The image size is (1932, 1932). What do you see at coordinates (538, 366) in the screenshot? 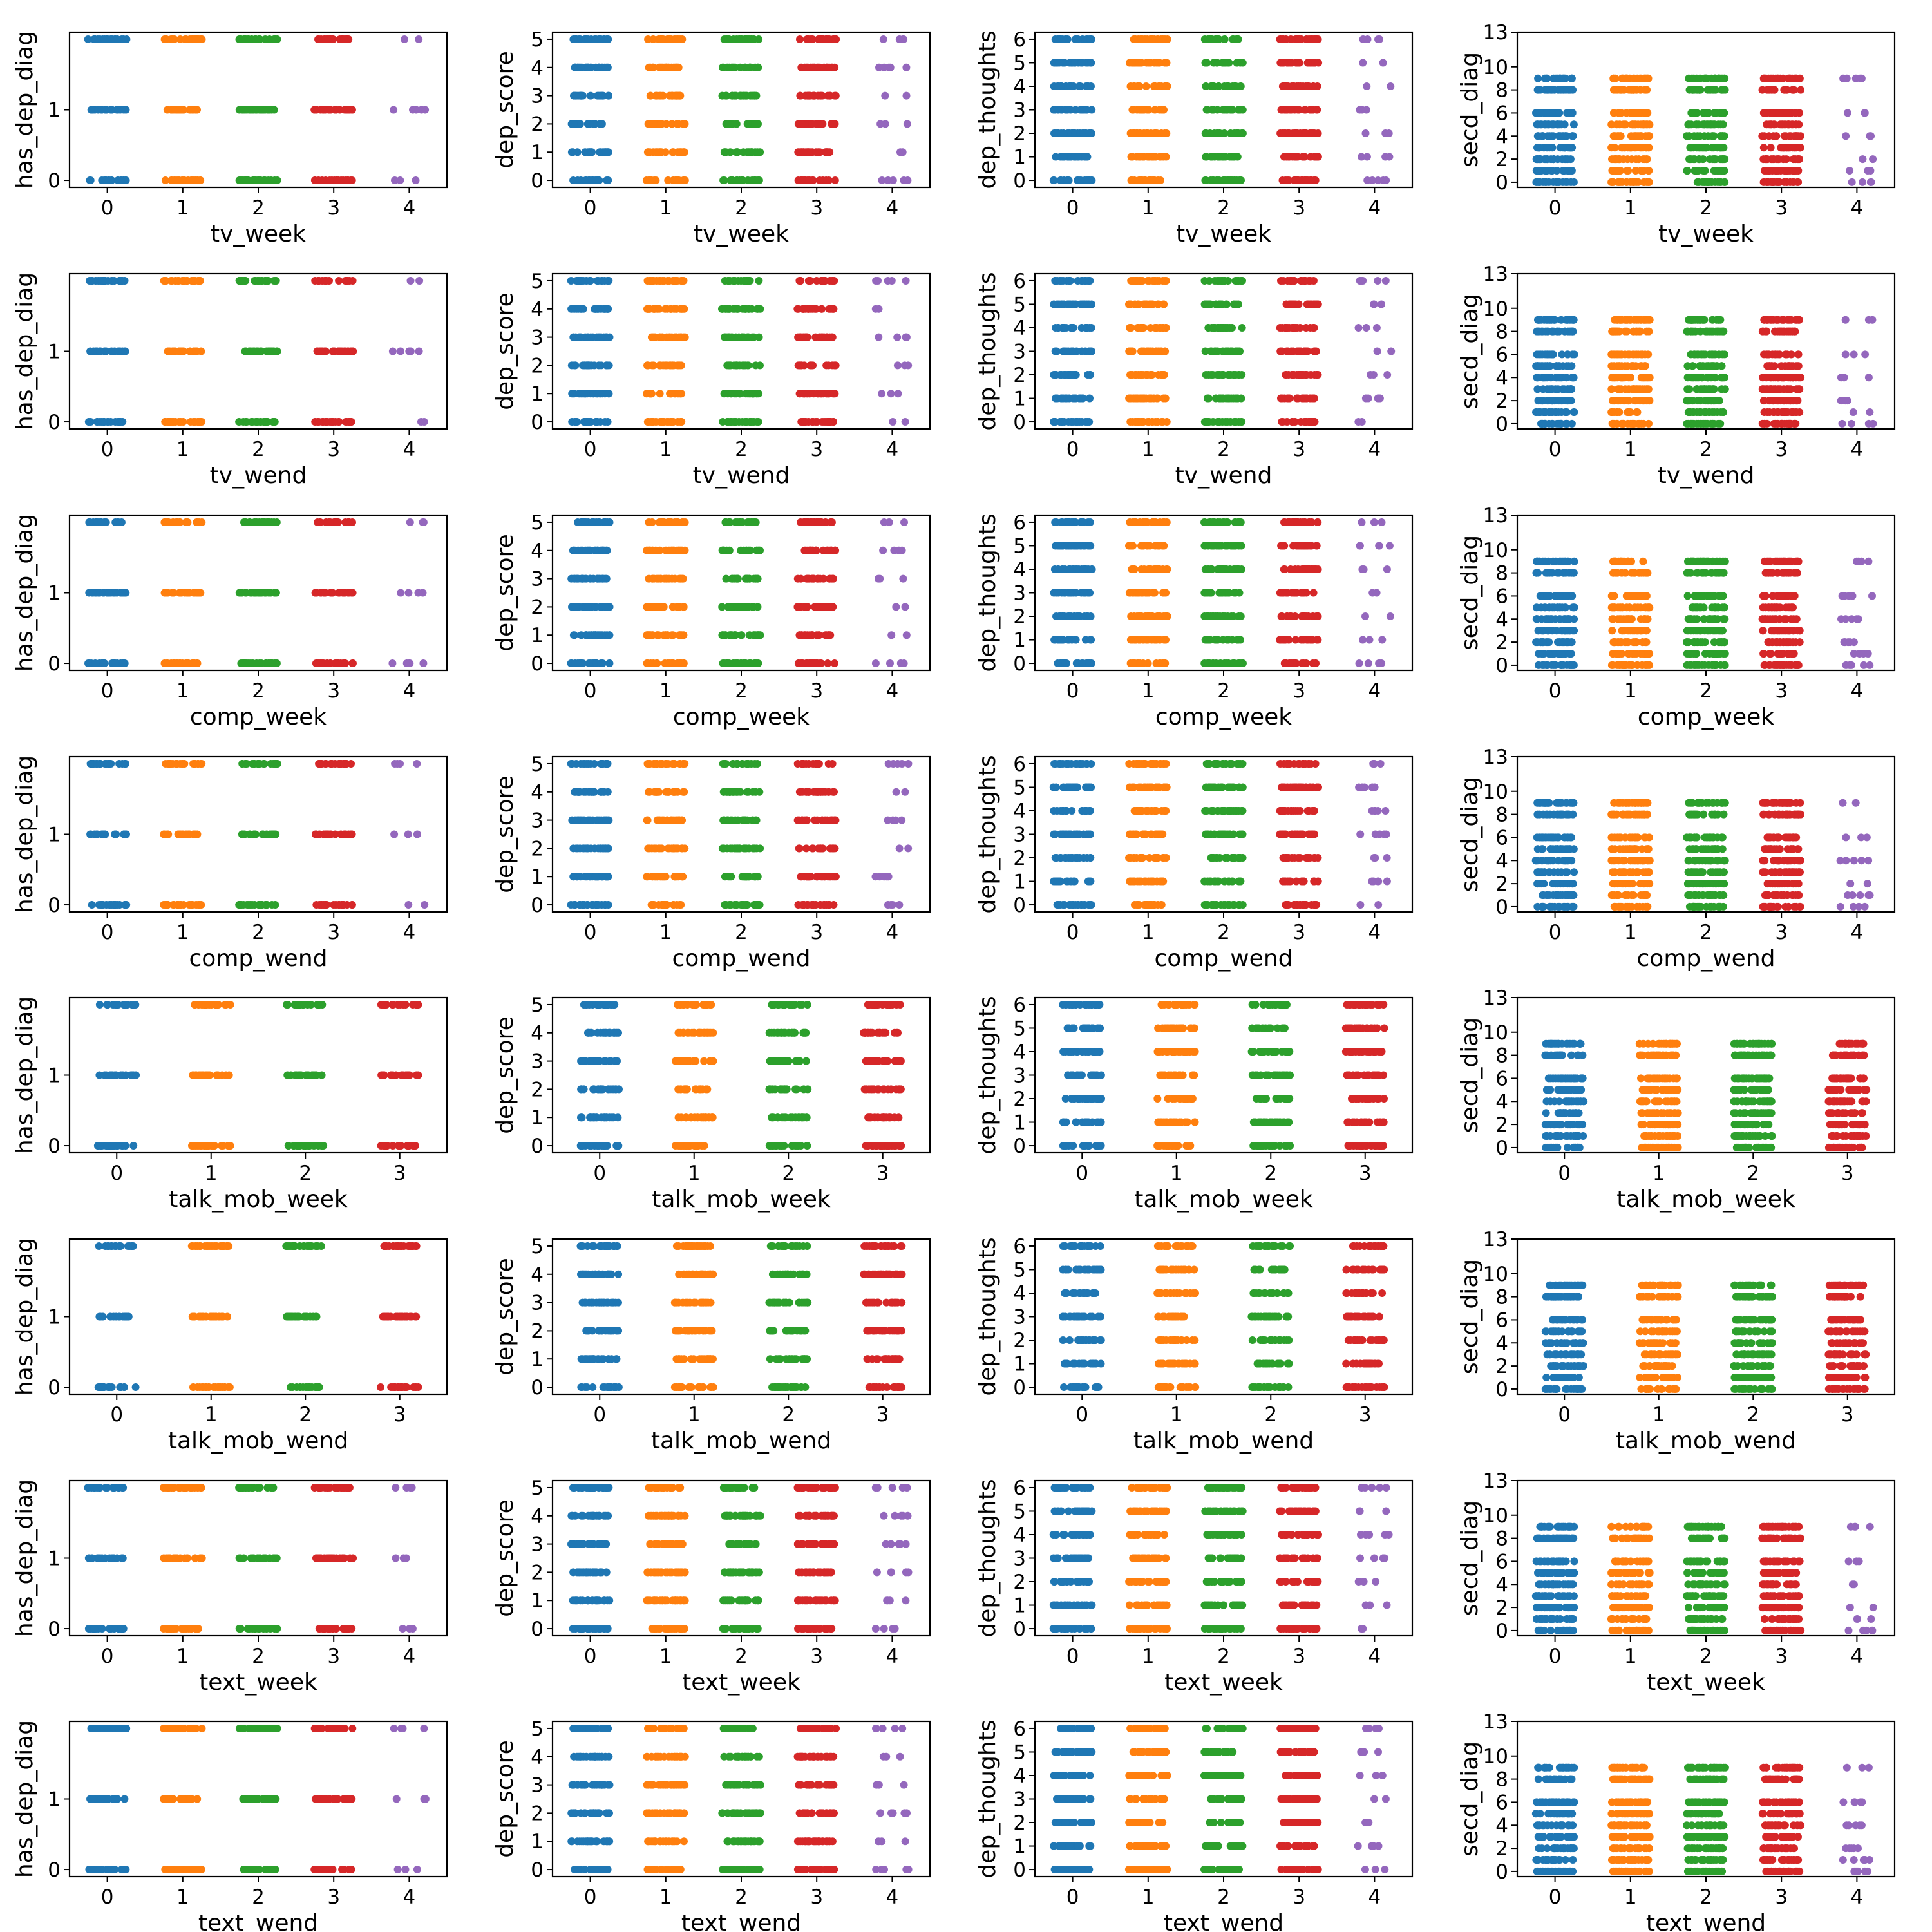
I see `y-tick-label: 2` at bounding box center [538, 366].